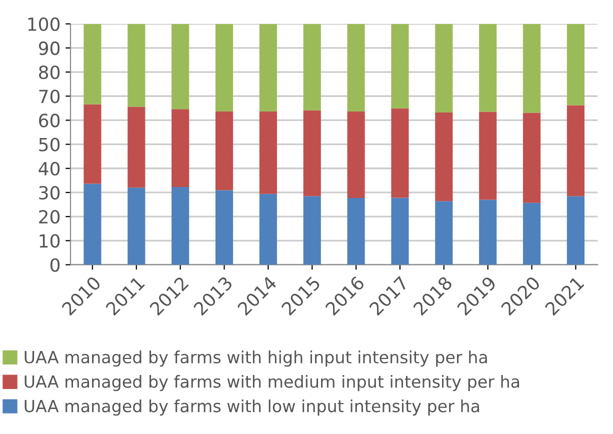 The width and height of the screenshot is (613, 434). I want to click on y-tick-label: 70, so click(49, 97).